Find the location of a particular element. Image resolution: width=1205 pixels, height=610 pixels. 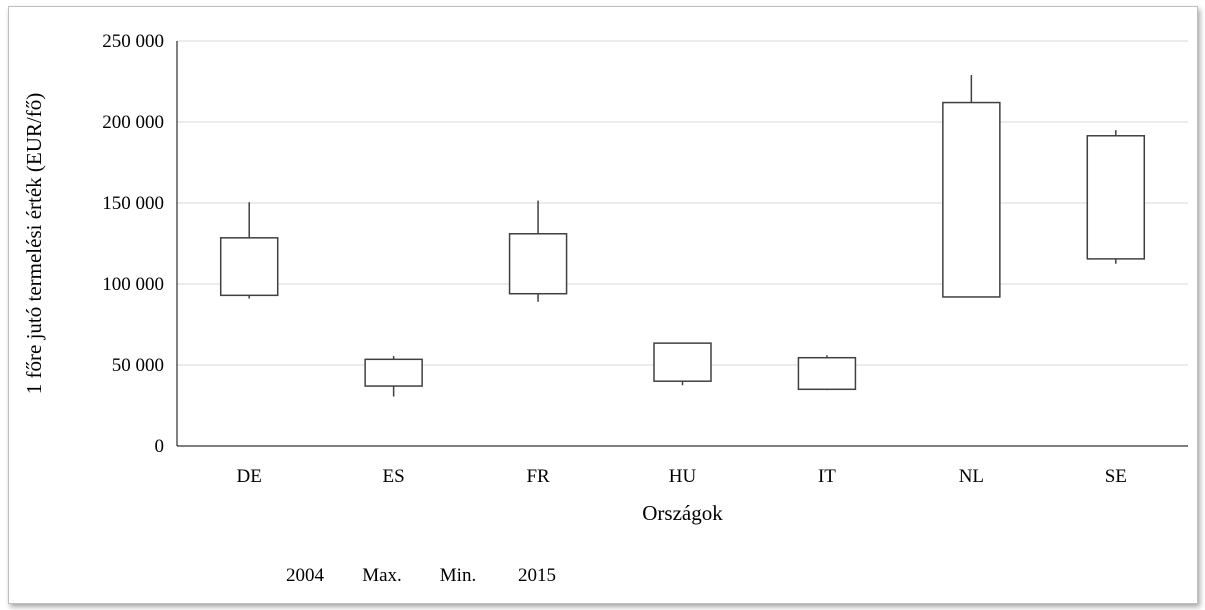

y-tick-label: 100 000 is located at coordinates (133, 284).